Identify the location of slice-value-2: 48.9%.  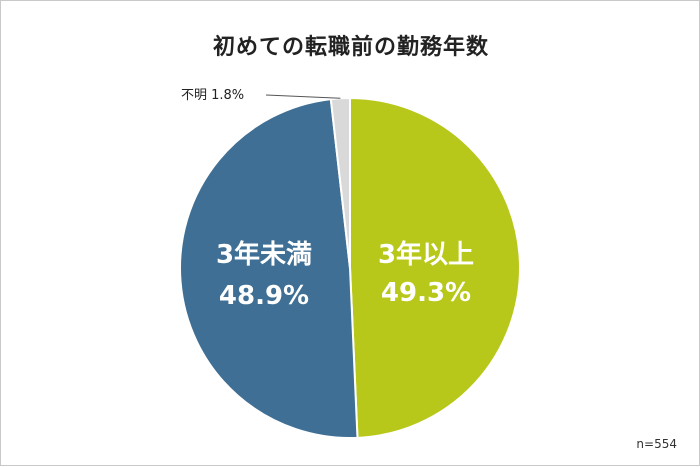
(264, 296).